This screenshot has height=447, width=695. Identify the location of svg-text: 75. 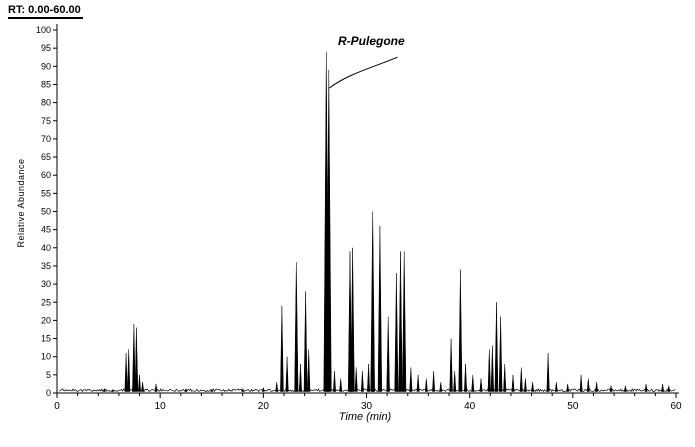
(46, 121).